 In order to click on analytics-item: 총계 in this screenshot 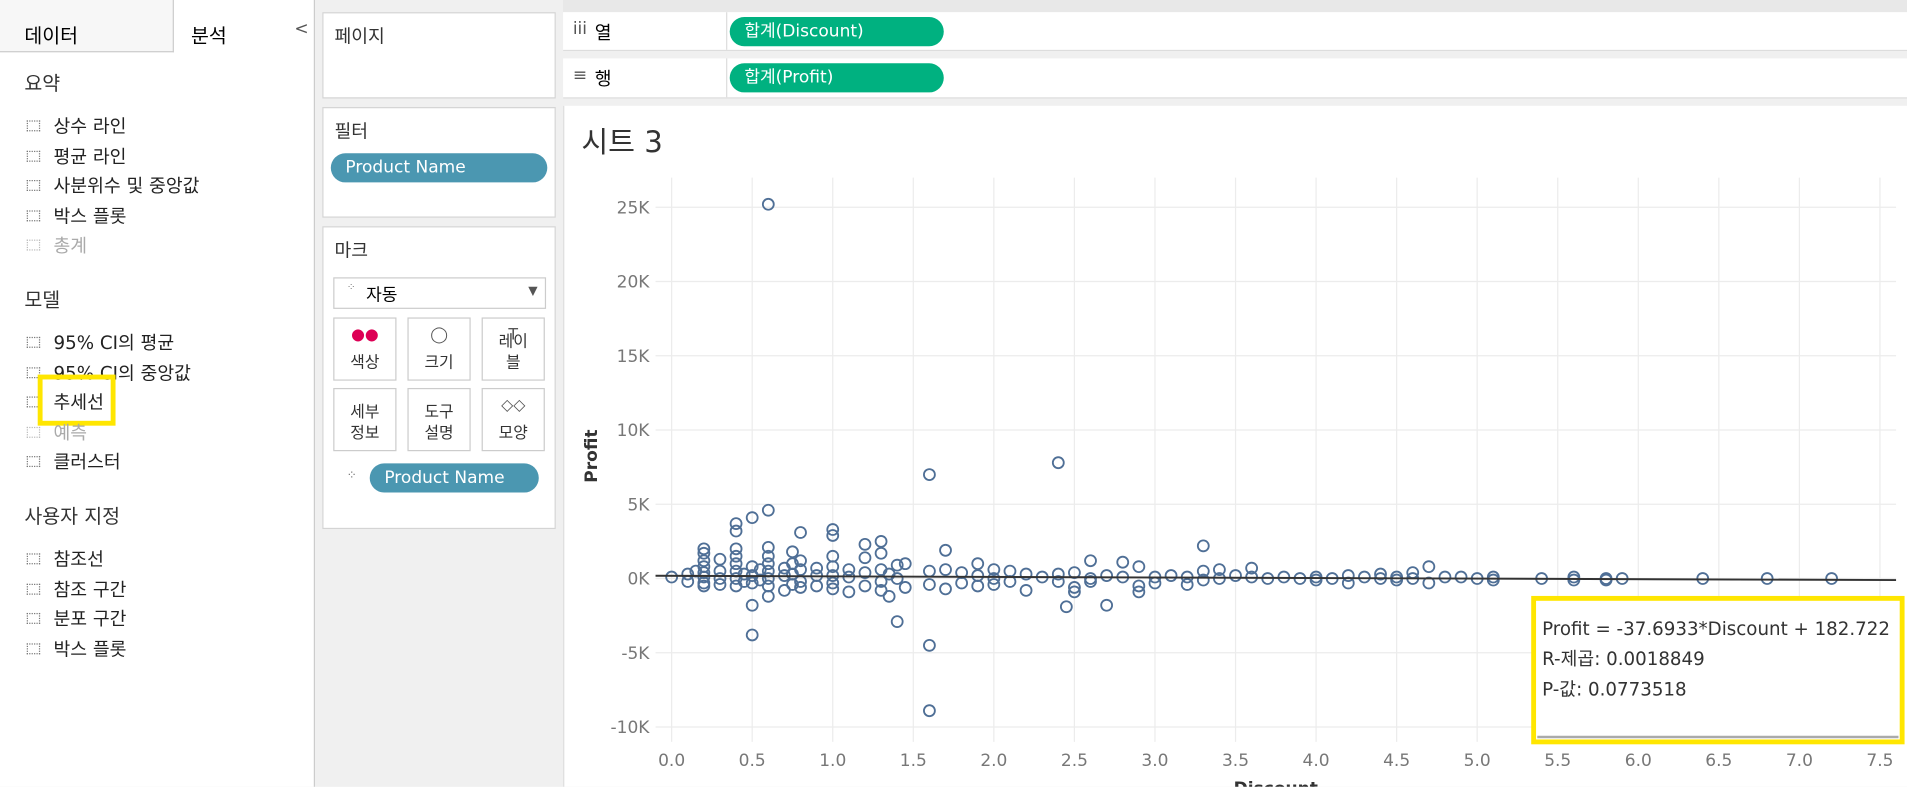, I will do `click(70, 246)`.